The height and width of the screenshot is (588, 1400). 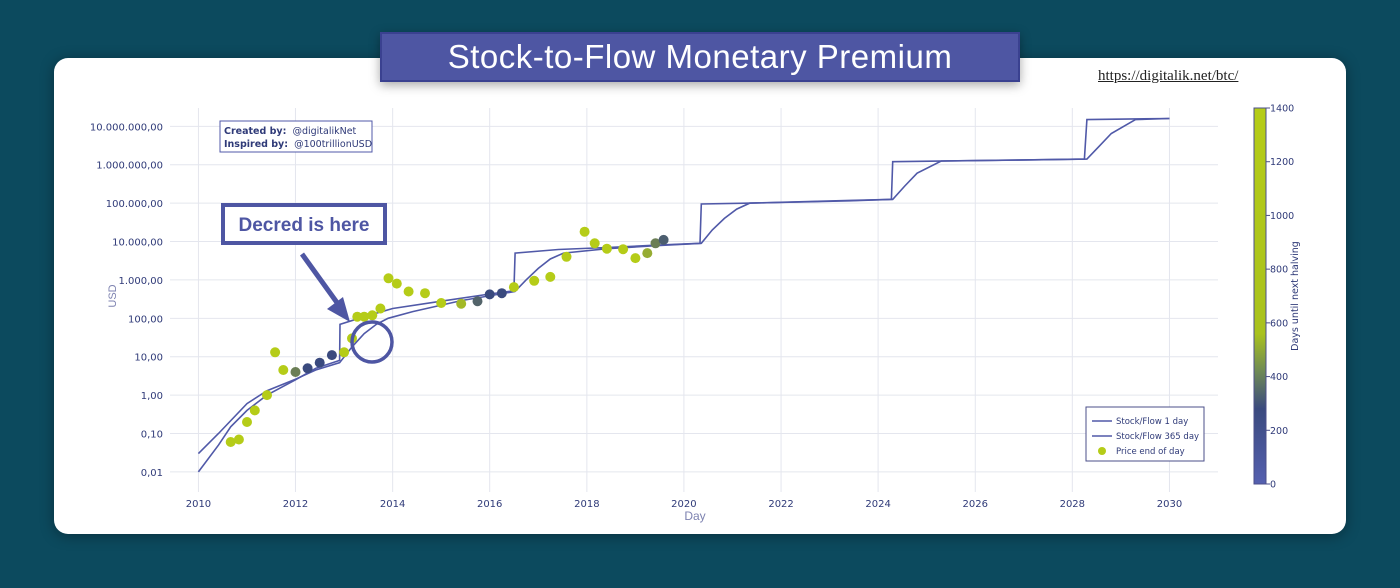 I want to click on colorbar-tick-label: 1000, so click(x=1282, y=216).